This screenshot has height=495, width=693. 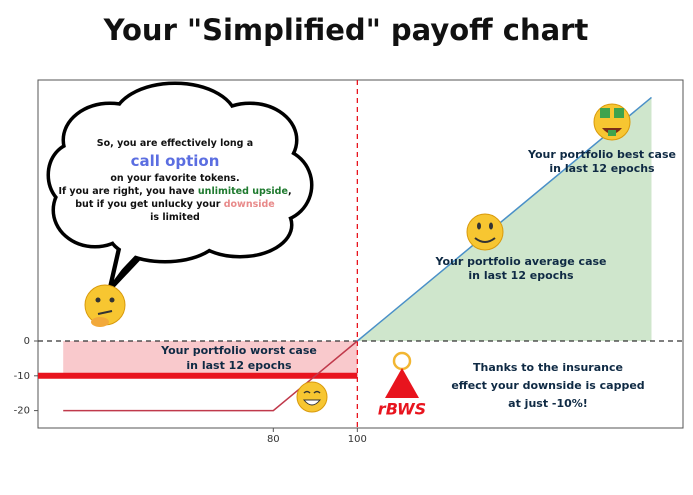 I want to click on bubble-segment: So, you are effectively long a, so click(x=175, y=143).